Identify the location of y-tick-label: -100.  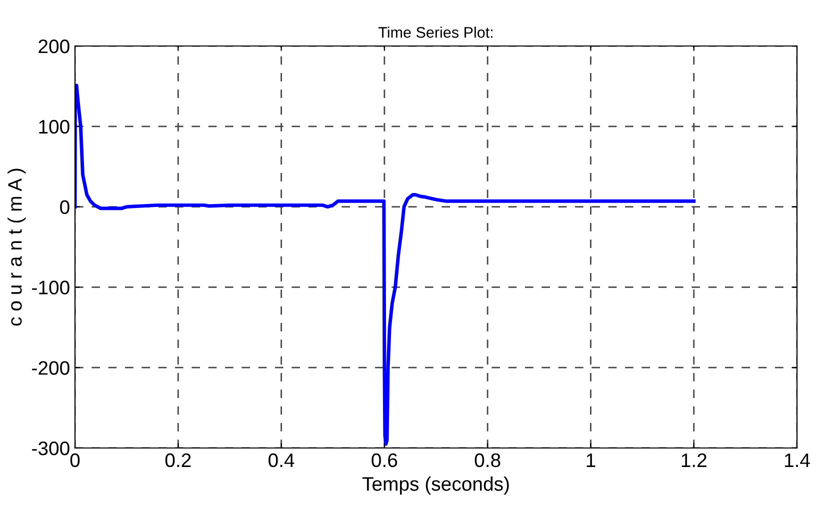
(51, 287).